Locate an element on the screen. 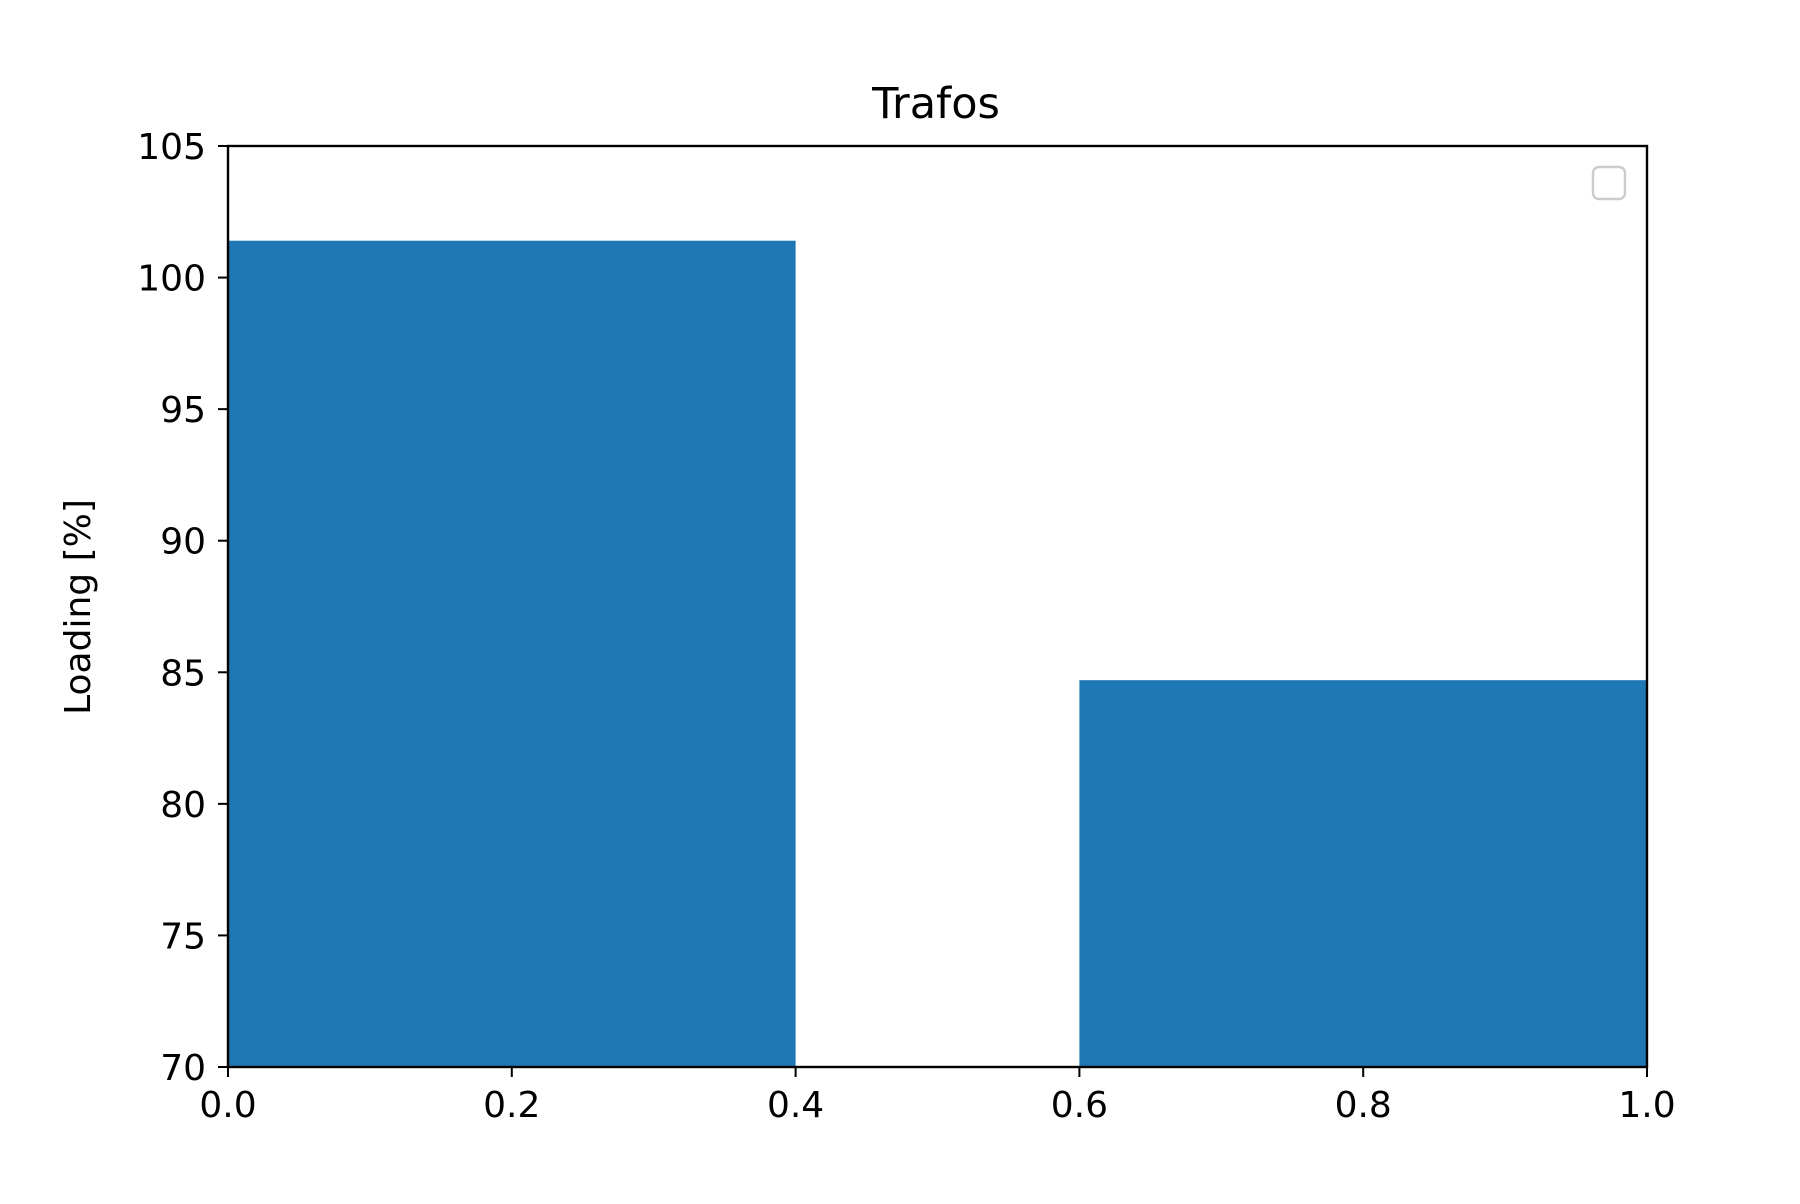  chart-title: Trafos is located at coordinates (935, 104).